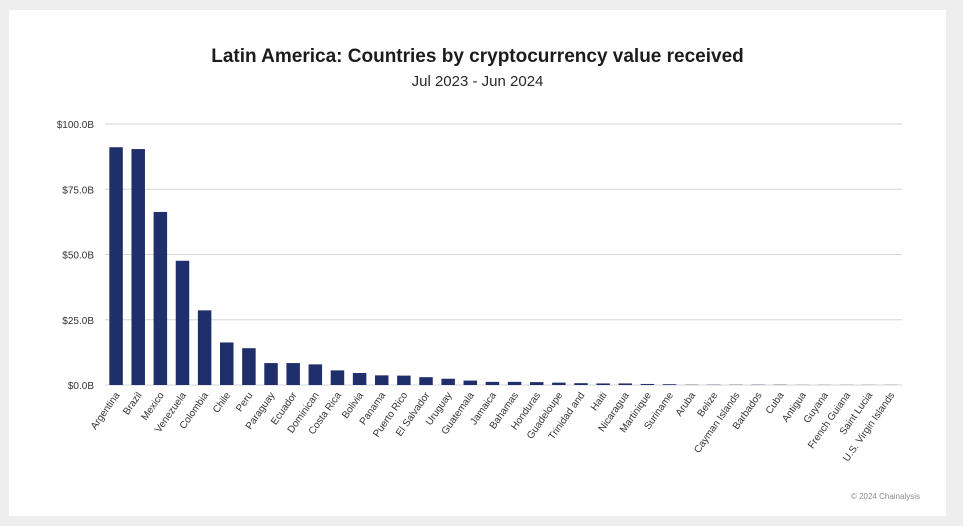 This screenshot has height=526, width=963. What do you see at coordinates (78, 321) in the screenshot?
I see `y-tick-label: $25.0B` at bounding box center [78, 321].